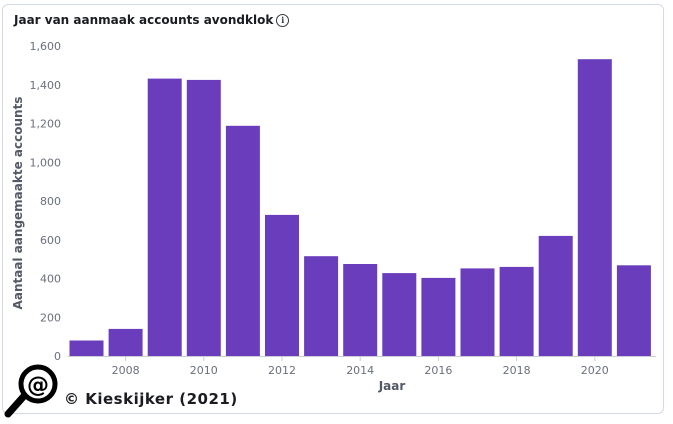 This screenshot has height=424, width=673. Describe the element at coordinates (360, 370) in the screenshot. I see `x-tick-label: 2014` at that location.